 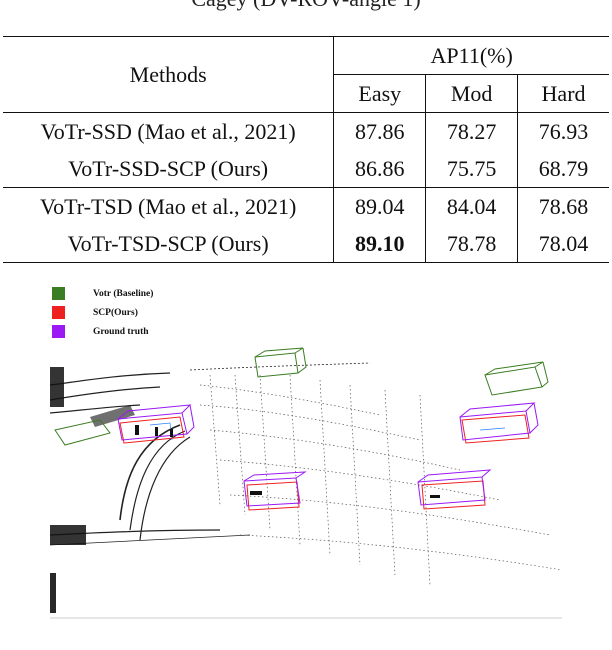 I want to click on method-cell: VoTr-TSD (Mao et al., 2021), so click(x=169, y=206).